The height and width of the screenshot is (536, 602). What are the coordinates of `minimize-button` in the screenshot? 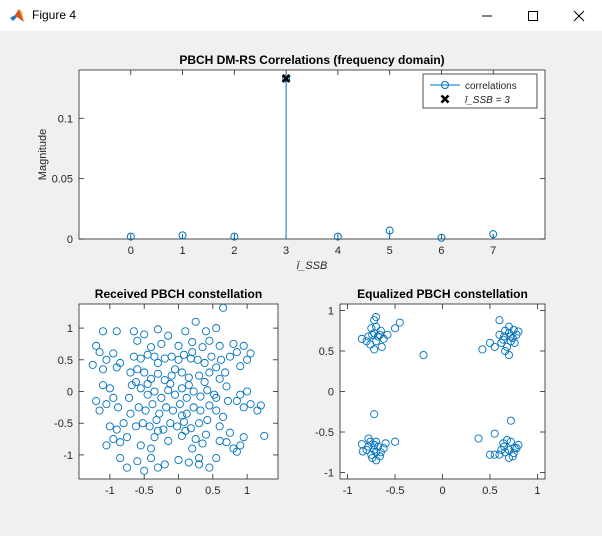 It's located at (487, 15).